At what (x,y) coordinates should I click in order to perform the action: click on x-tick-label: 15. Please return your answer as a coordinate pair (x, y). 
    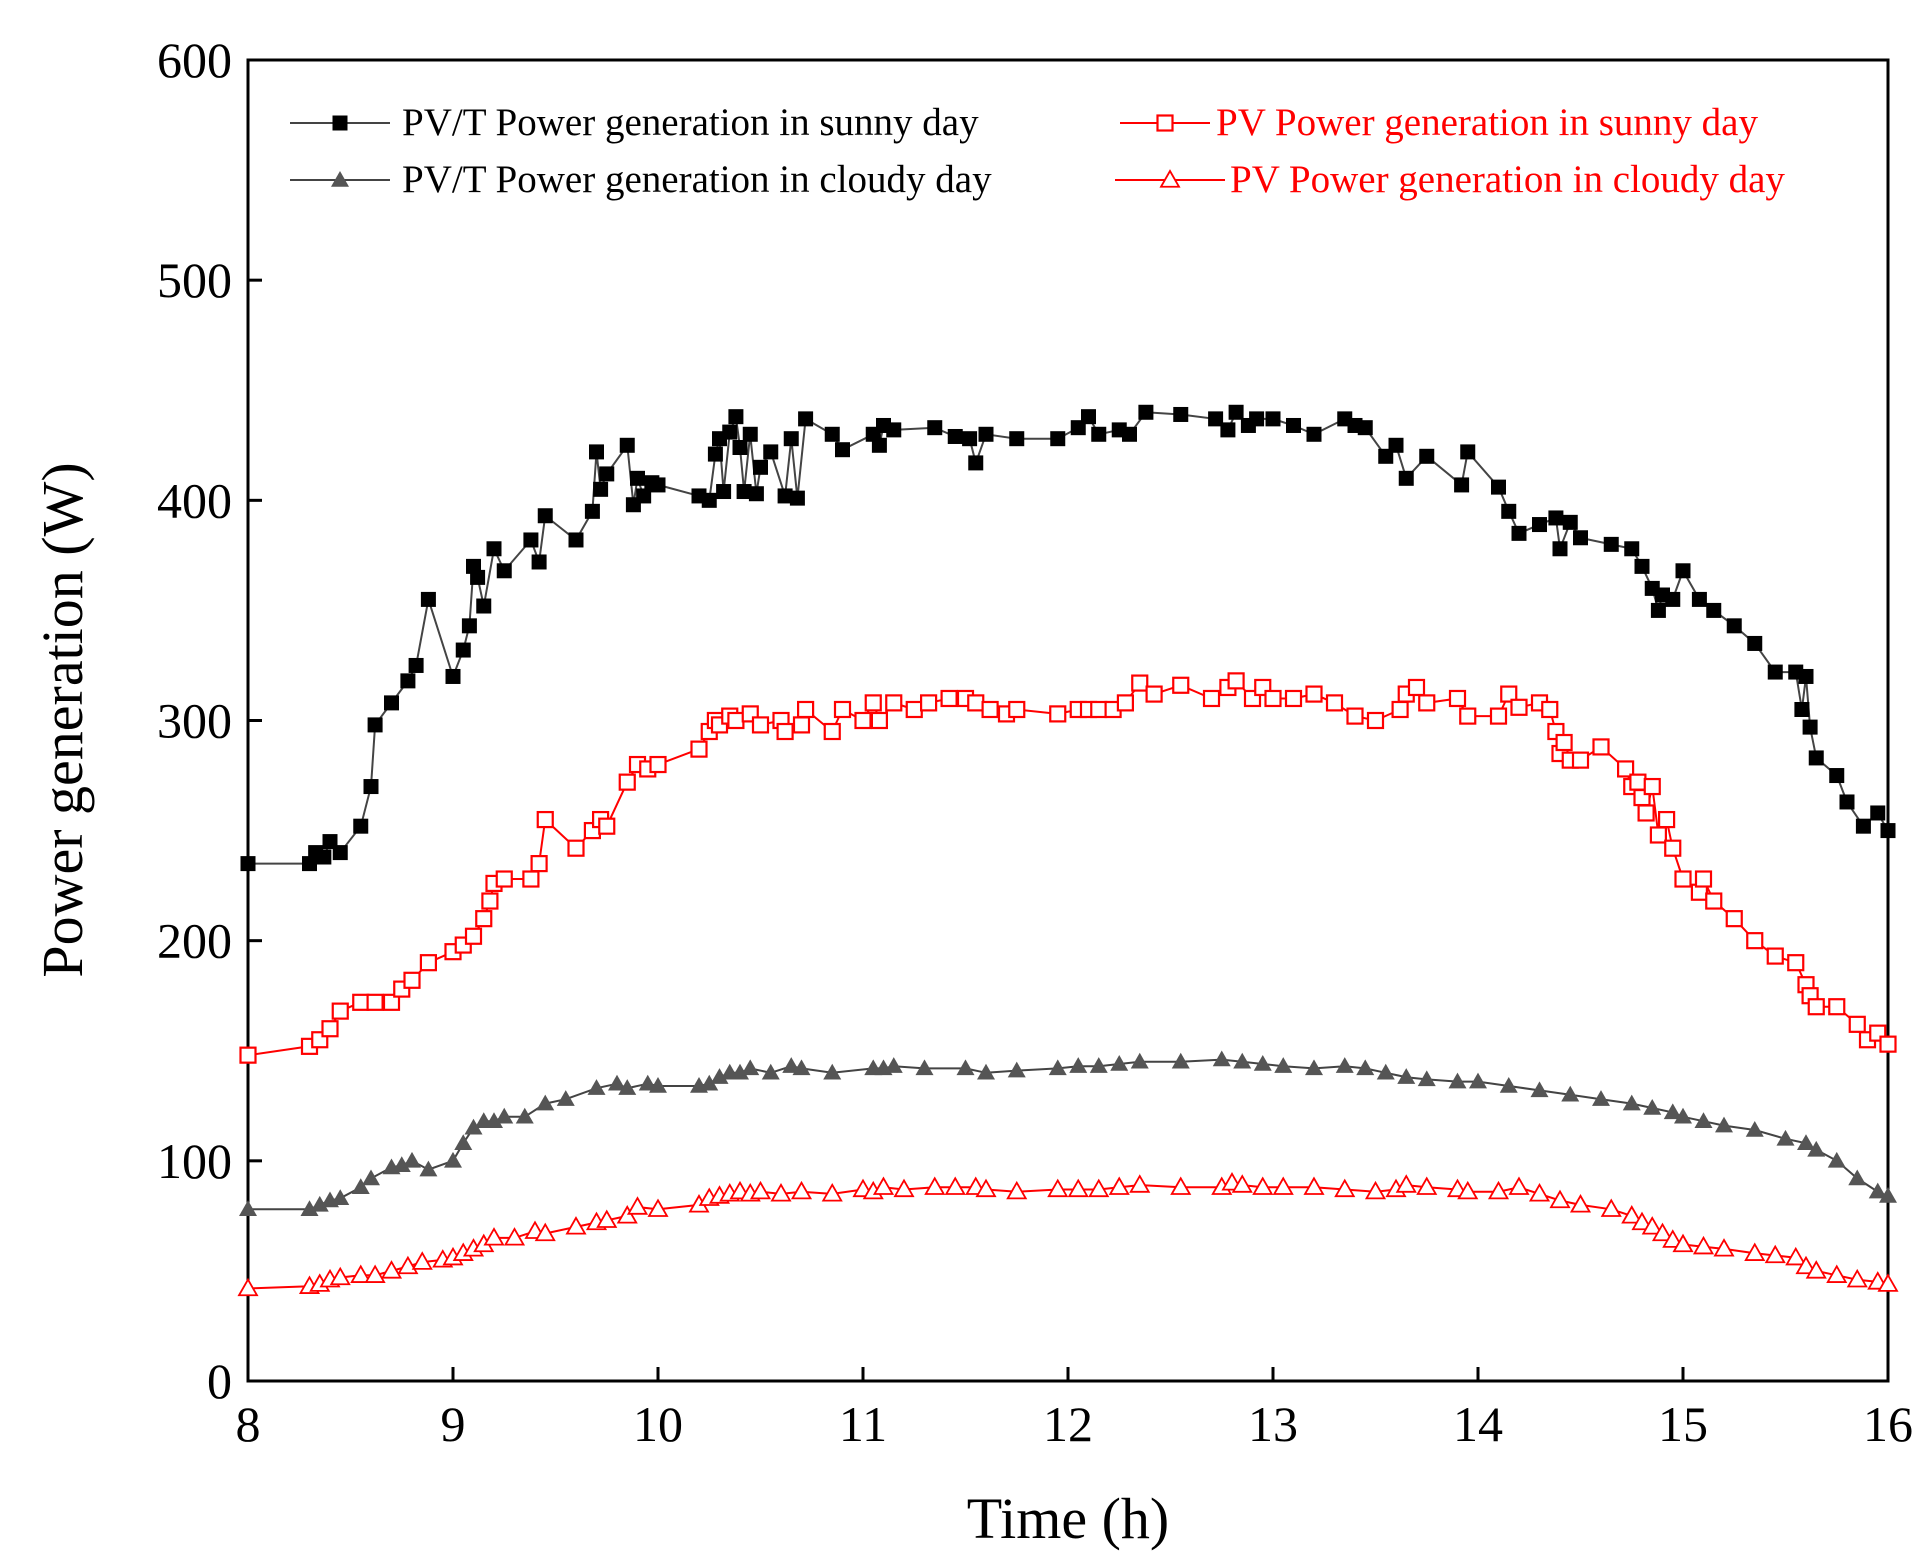
    Looking at the image, I should click on (1683, 1424).